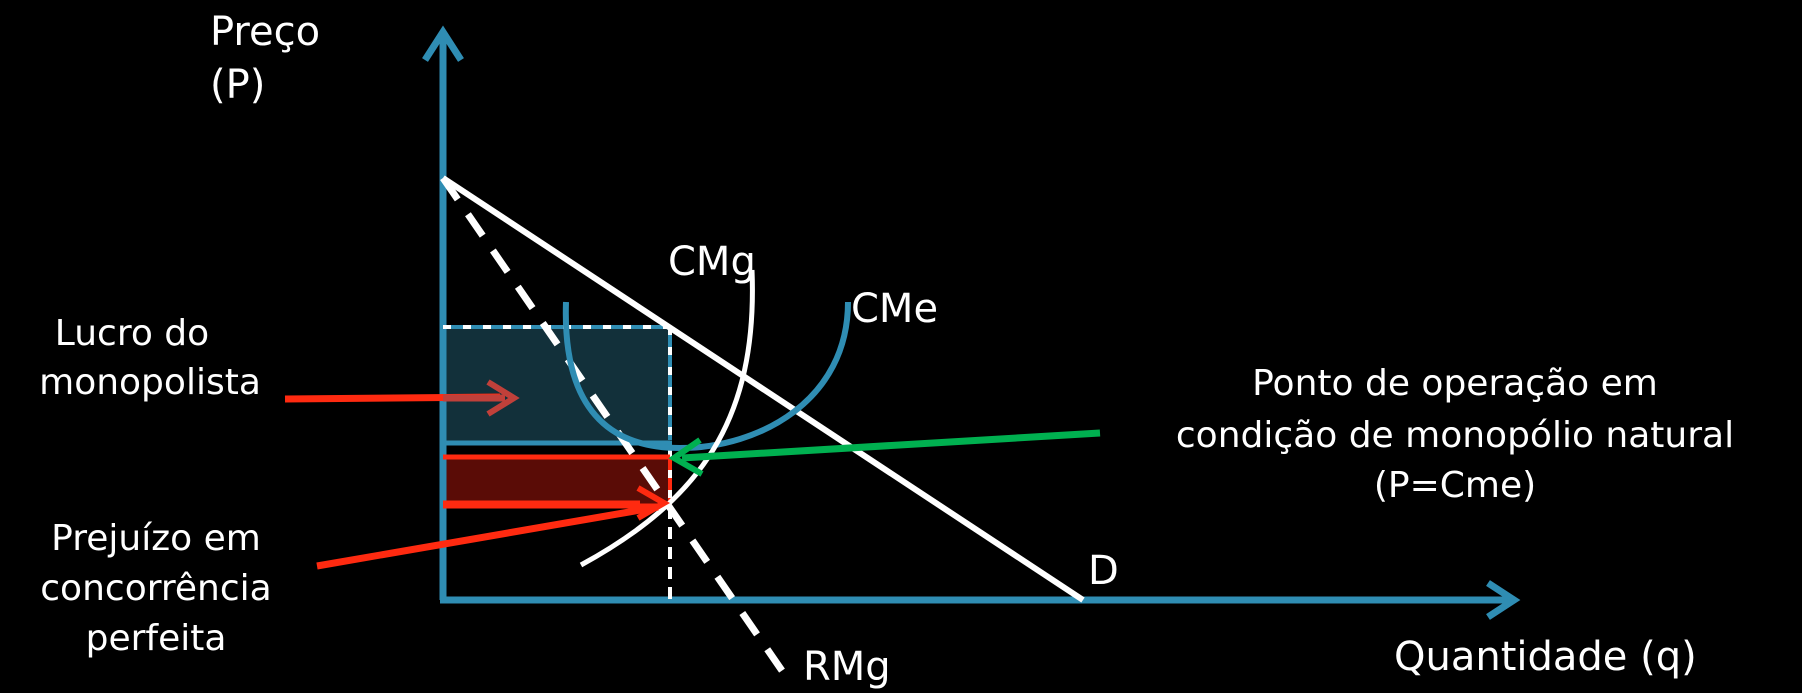 The height and width of the screenshot is (693, 1802). What do you see at coordinates (237, 85) in the screenshot?
I see `y-axis-label-line2: (P)` at bounding box center [237, 85].